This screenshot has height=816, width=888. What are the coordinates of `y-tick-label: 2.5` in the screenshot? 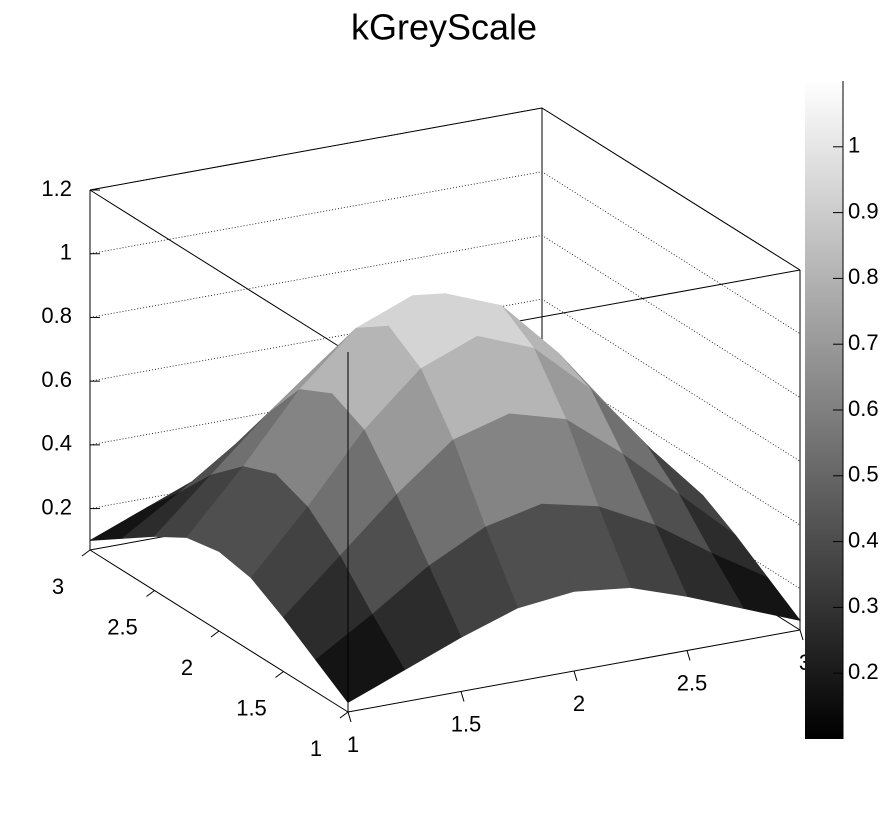 It's located at (122, 626).